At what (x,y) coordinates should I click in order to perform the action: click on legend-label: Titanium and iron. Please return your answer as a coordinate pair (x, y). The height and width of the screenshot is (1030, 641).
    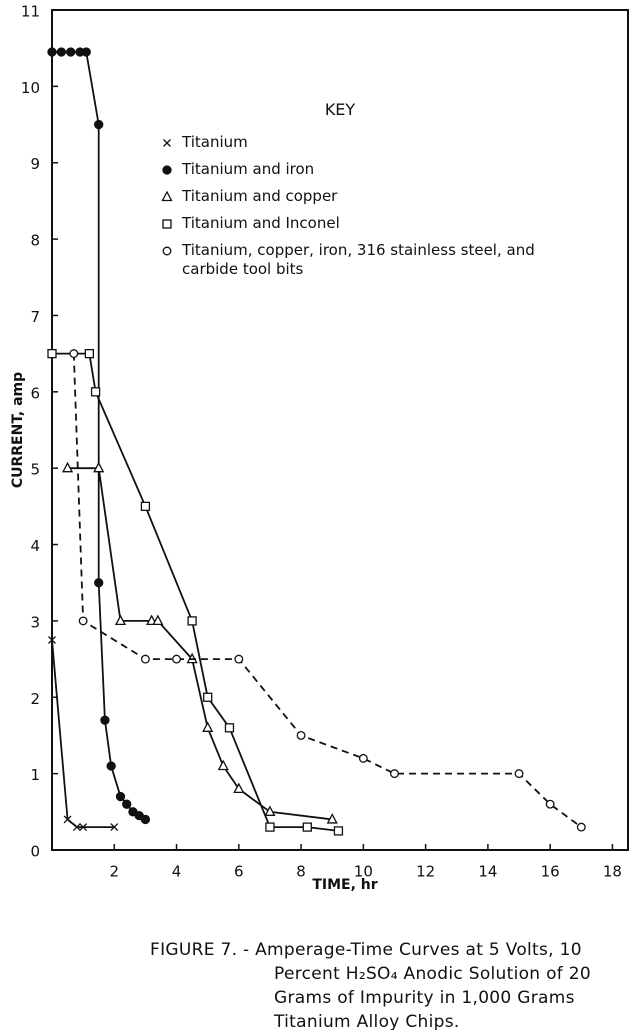
    Looking at the image, I should click on (248, 169).